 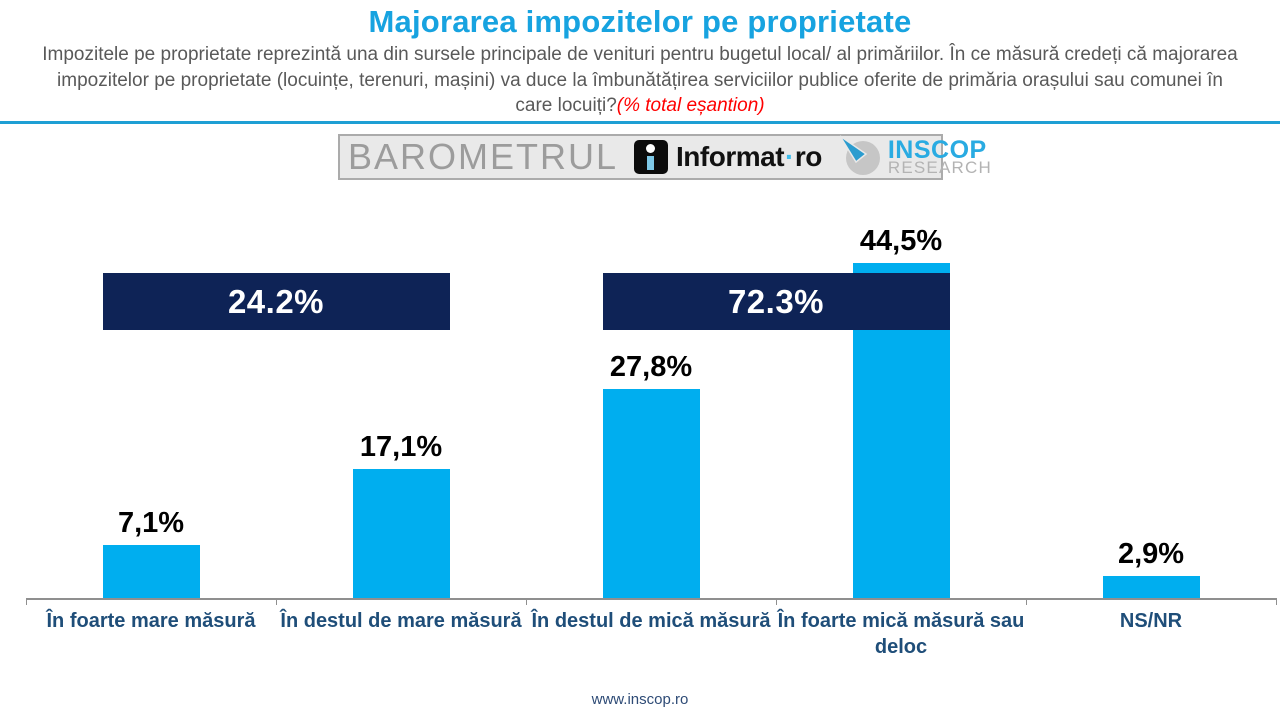 I want to click on category-label: NS/NR, so click(x=1151, y=621).